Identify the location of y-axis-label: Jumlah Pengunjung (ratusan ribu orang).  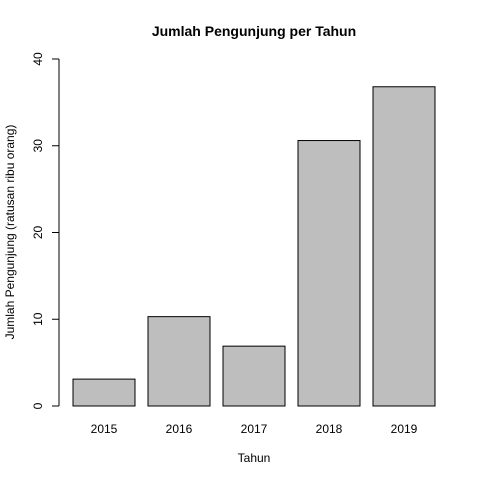
(10, 232).